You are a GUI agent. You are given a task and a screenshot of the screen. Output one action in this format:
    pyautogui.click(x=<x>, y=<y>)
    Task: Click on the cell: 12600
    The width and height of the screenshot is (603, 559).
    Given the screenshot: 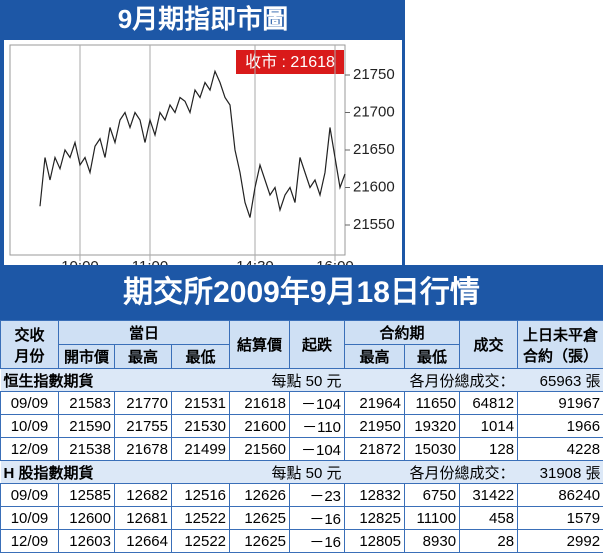 What is the action you would take?
    pyautogui.click(x=86, y=518)
    